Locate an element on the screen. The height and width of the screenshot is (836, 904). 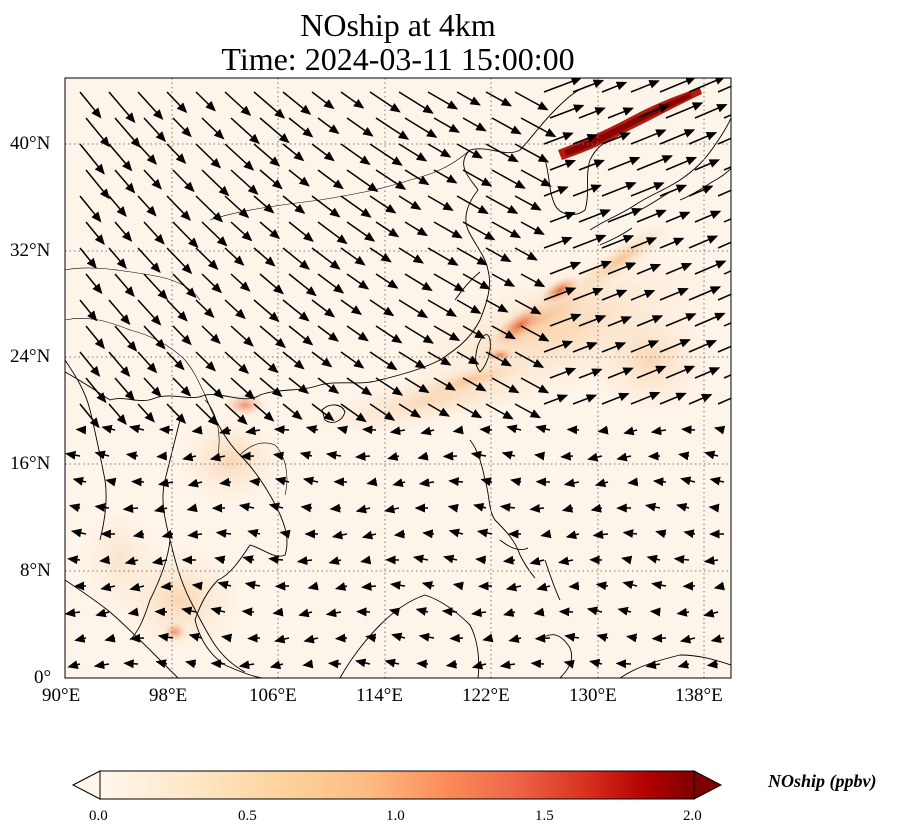
lat-tick-24n: 24°N is located at coordinates (30, 356).